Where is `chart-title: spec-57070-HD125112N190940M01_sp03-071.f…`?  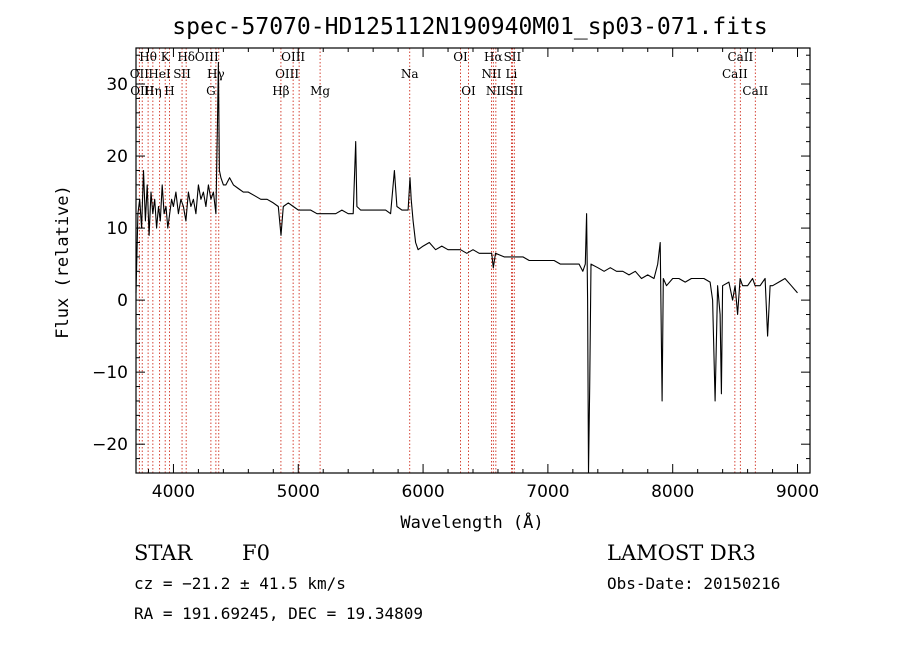 chart-title: spec-57070-HD125112N190940M01_sp03-071.f… is located at coordinates (469, 27).